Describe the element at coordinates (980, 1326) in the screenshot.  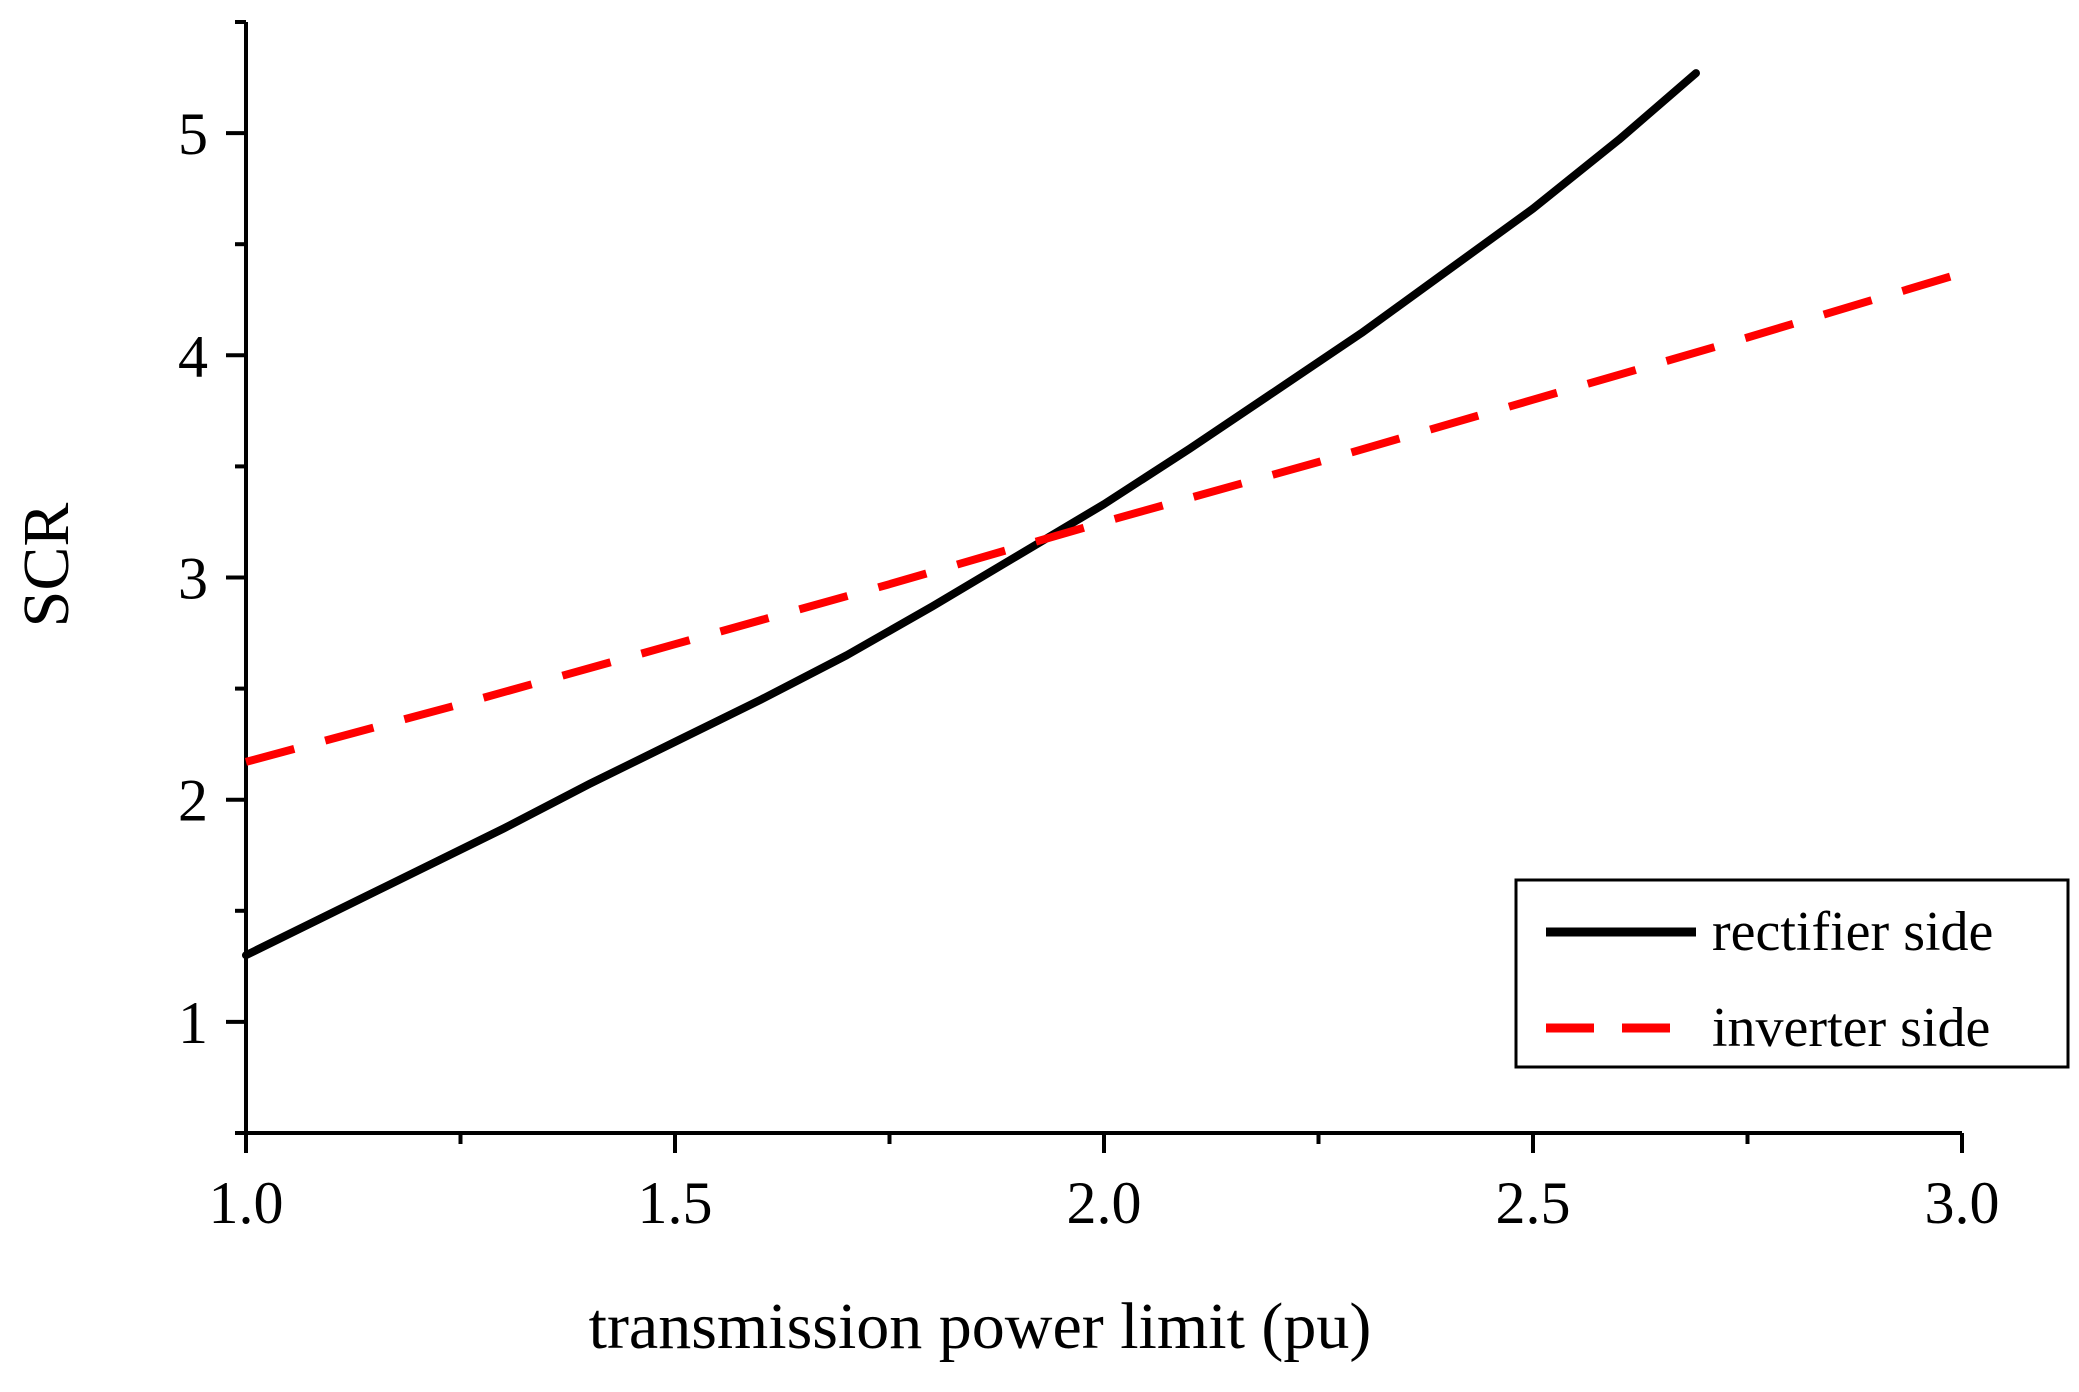
I see `x-axis-title: transmission power limit (pu)` at that location.